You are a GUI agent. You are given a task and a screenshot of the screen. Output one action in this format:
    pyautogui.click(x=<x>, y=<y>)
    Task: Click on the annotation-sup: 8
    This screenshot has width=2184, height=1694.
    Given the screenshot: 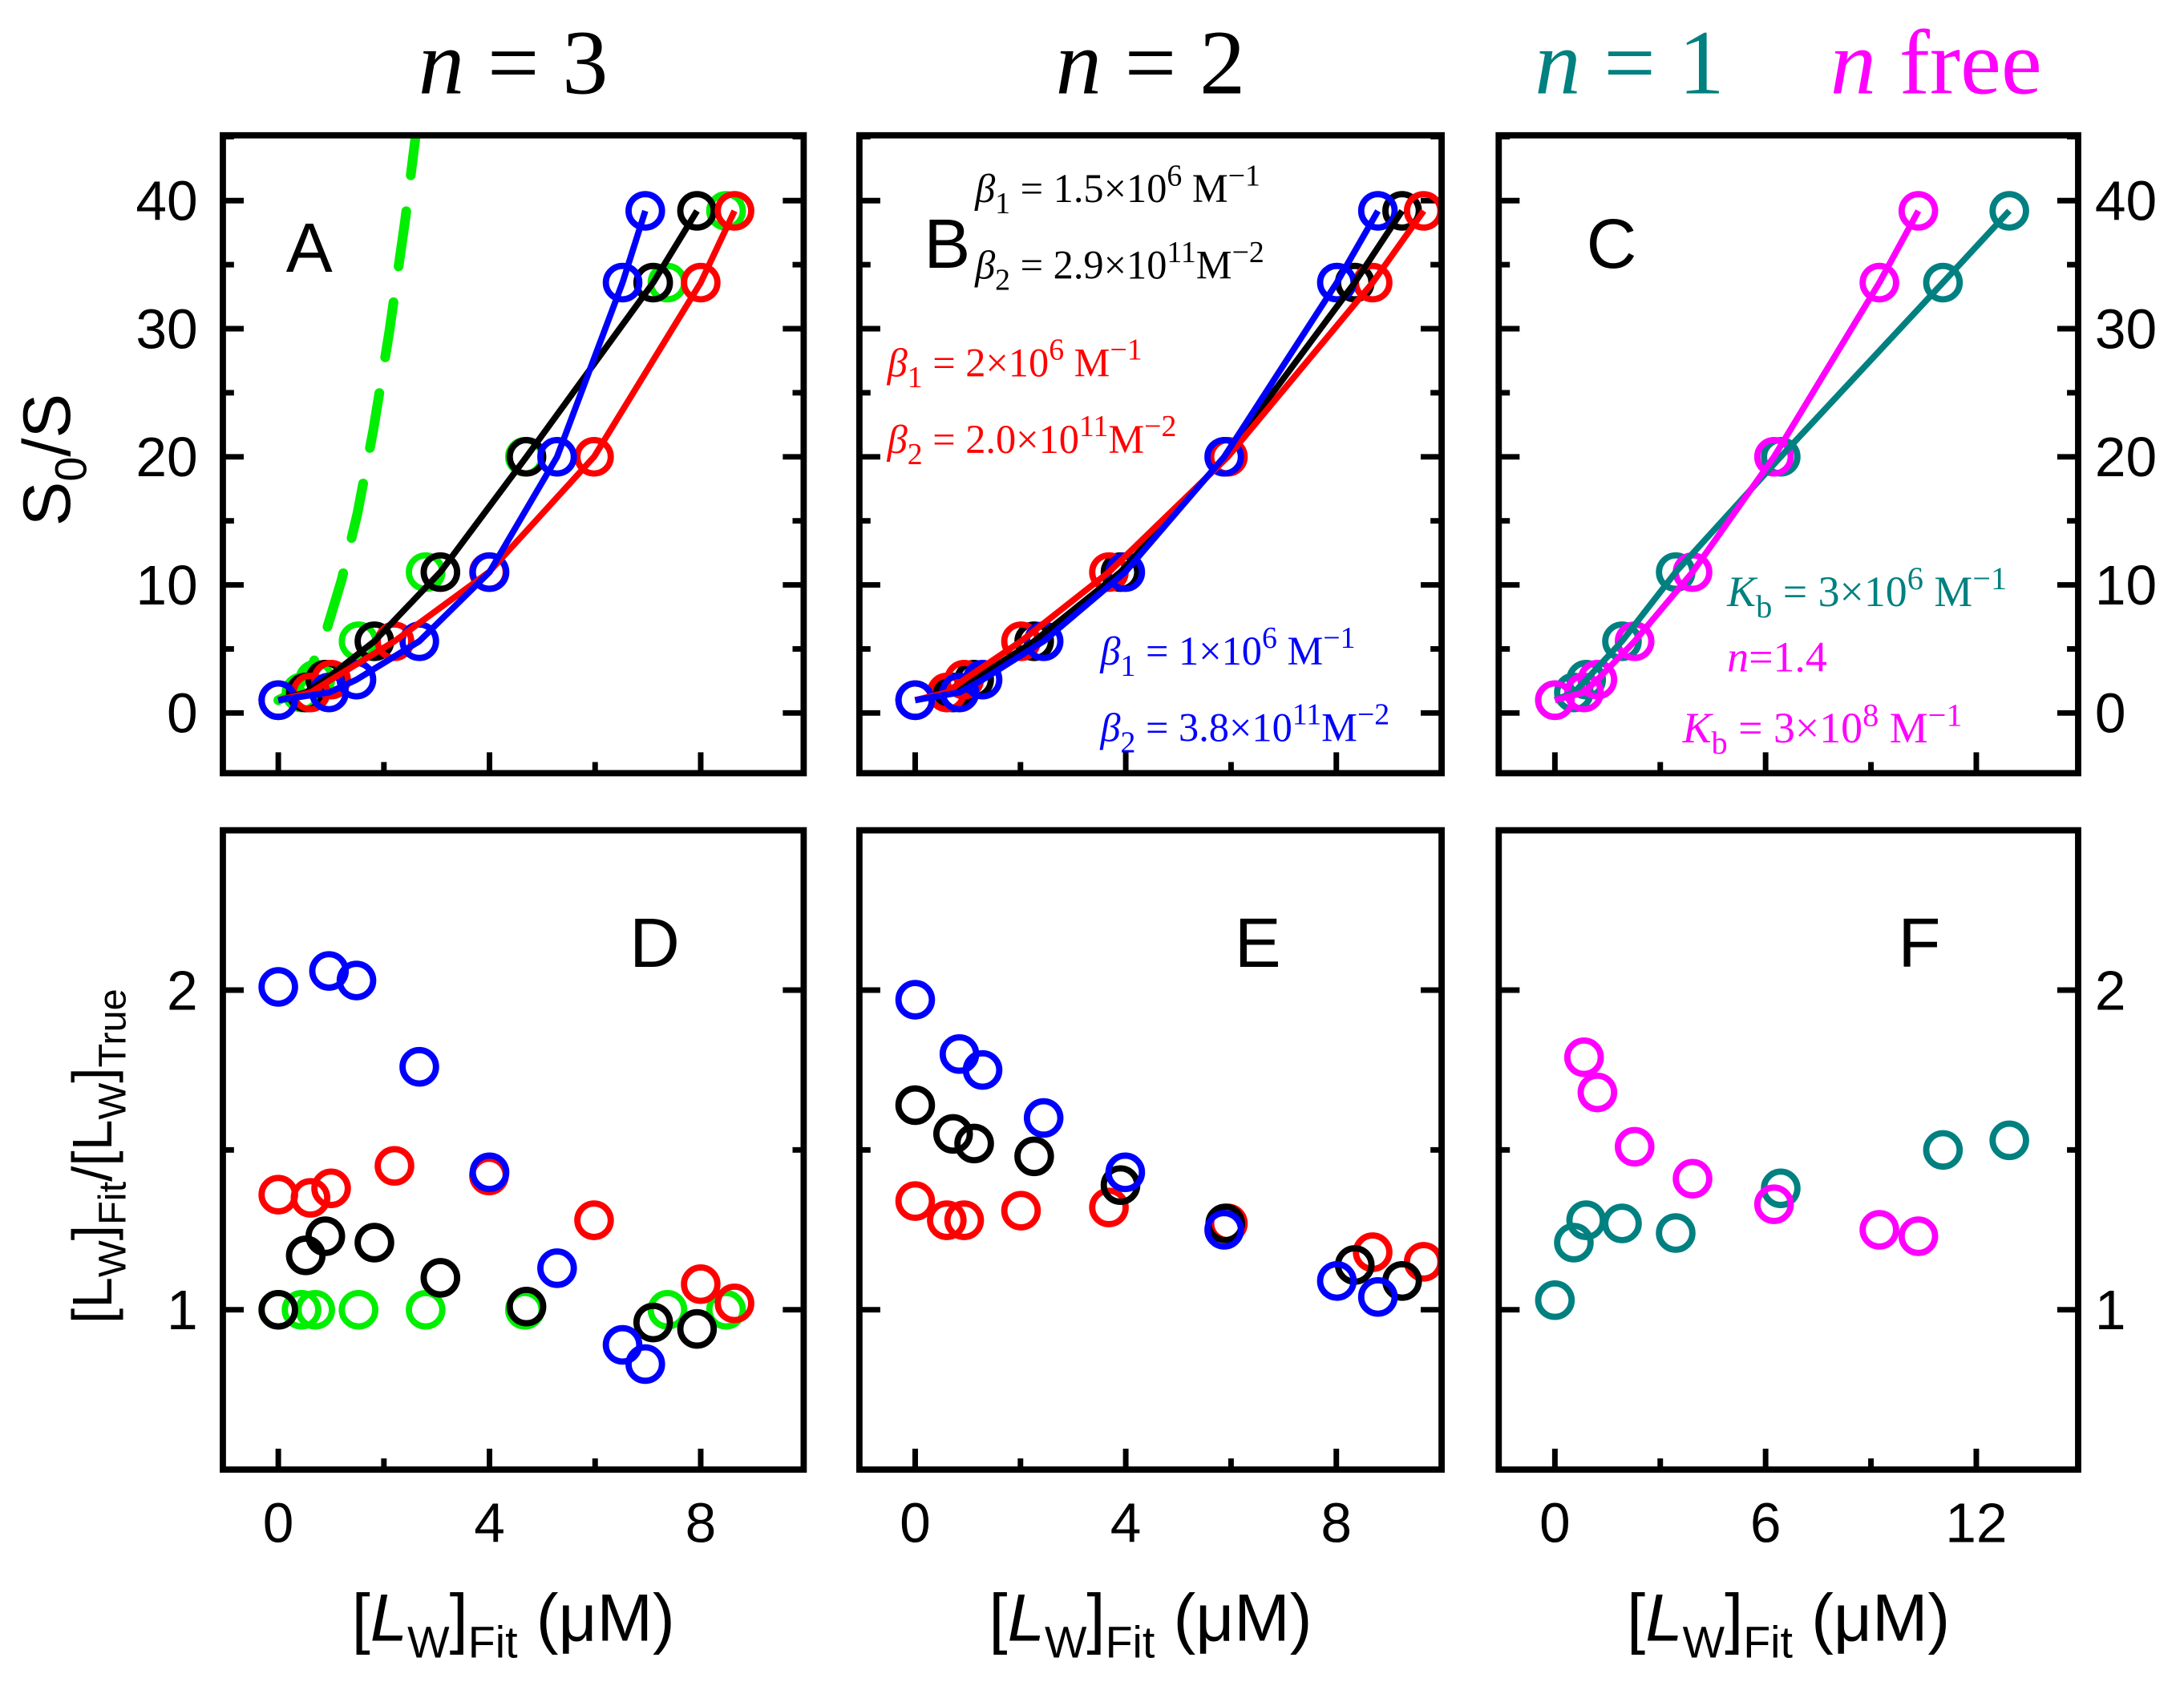 What is the action you would take?
    pyautogui.click(x=1871, y=715)
    